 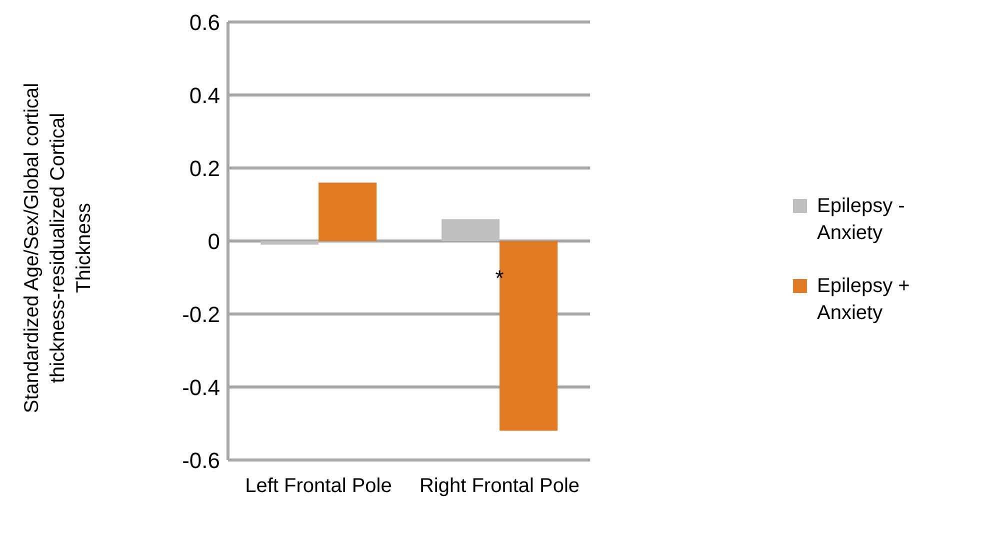 I want to click on y-tick-label: 0.6, so click(x=204, y=22).